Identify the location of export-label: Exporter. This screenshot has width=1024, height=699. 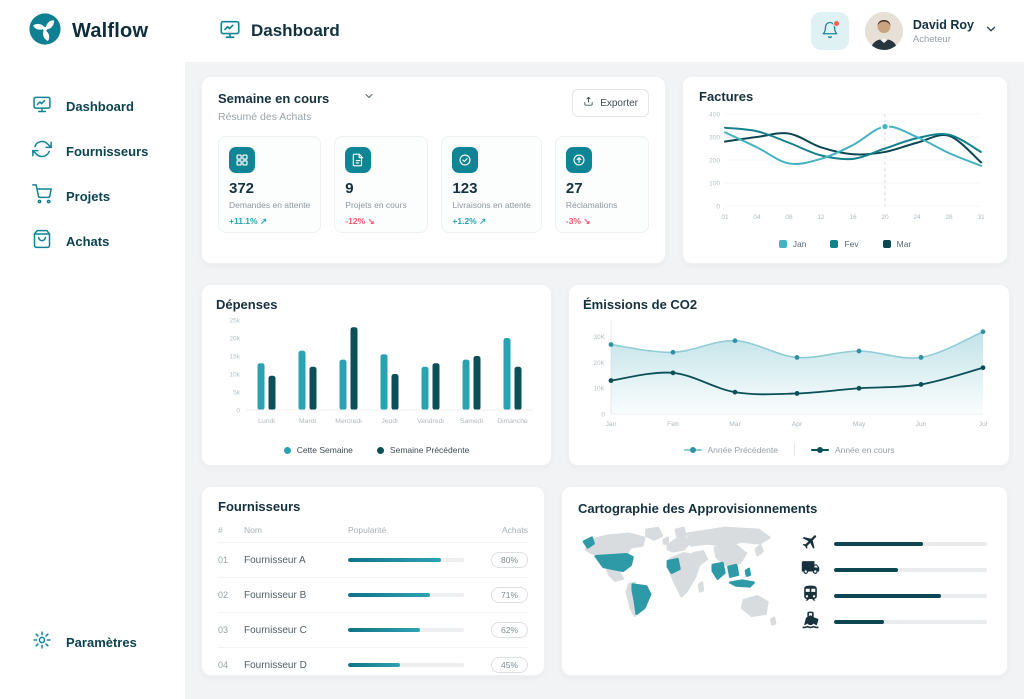
(619, 103).